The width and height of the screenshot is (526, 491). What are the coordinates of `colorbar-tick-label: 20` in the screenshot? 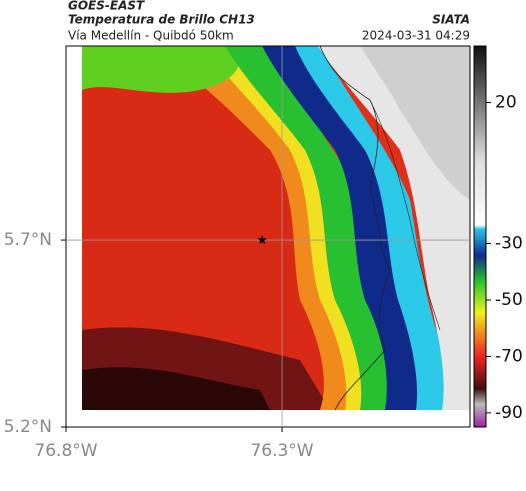 It's located at (506, 102).